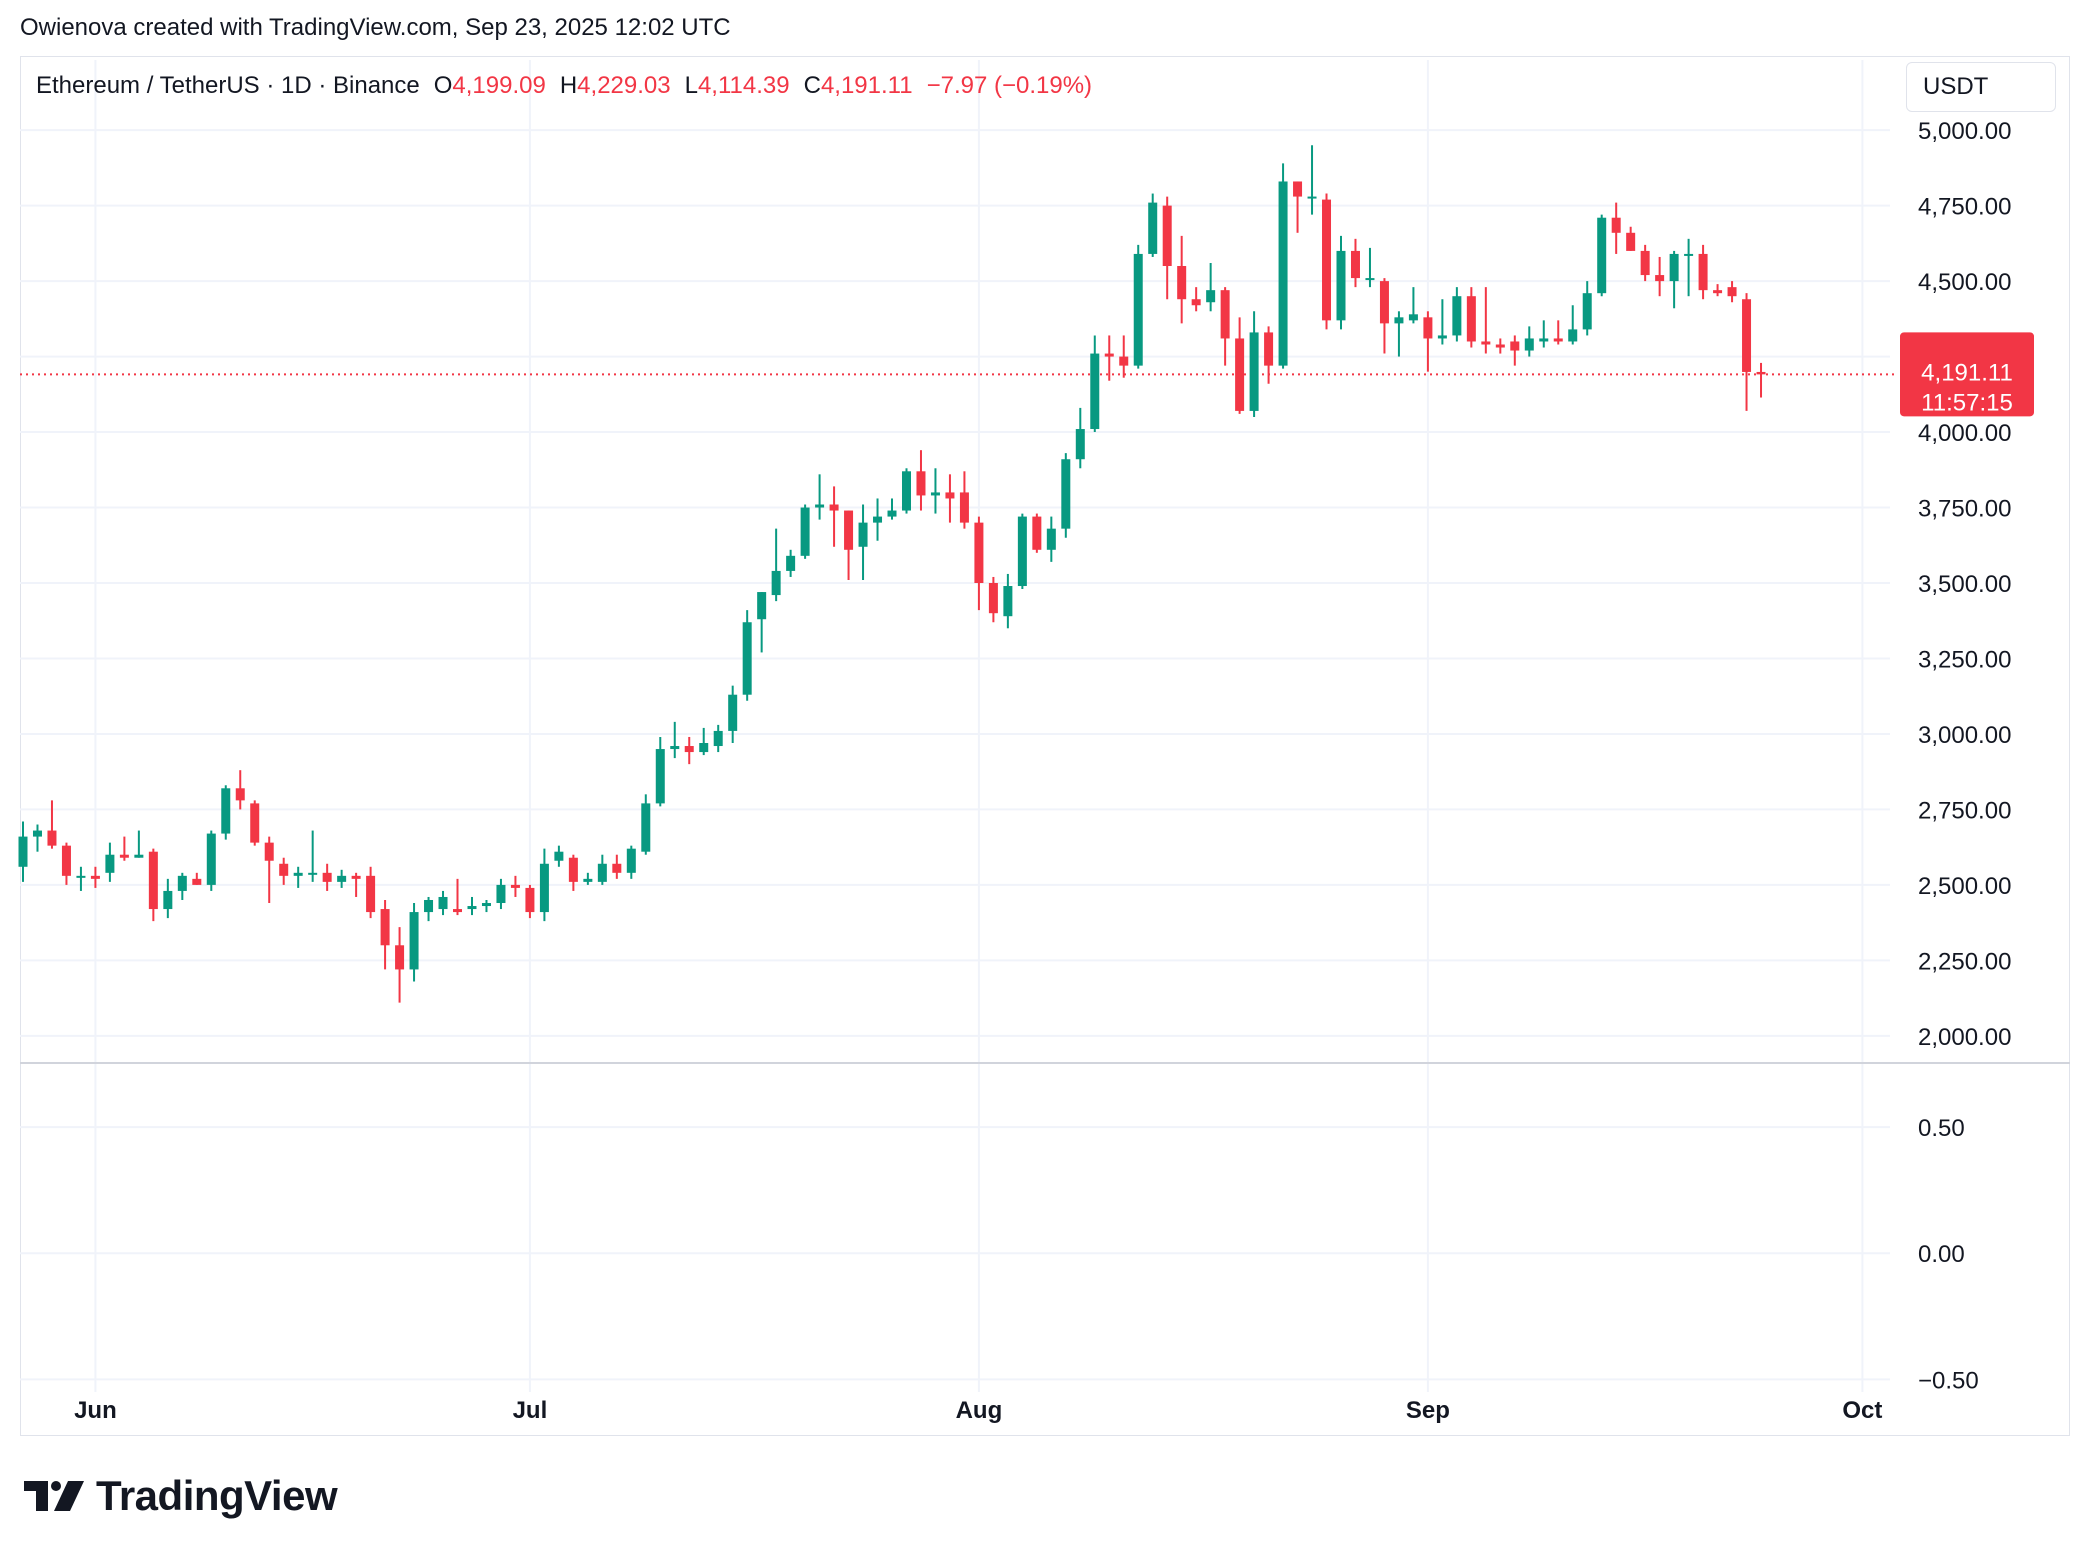 Image resolution: width=2084 pixels, height=1552 pixels. I want to click on symbol-title: Ethereum / TetherUS · 1D · Binance, so click(228, 85).